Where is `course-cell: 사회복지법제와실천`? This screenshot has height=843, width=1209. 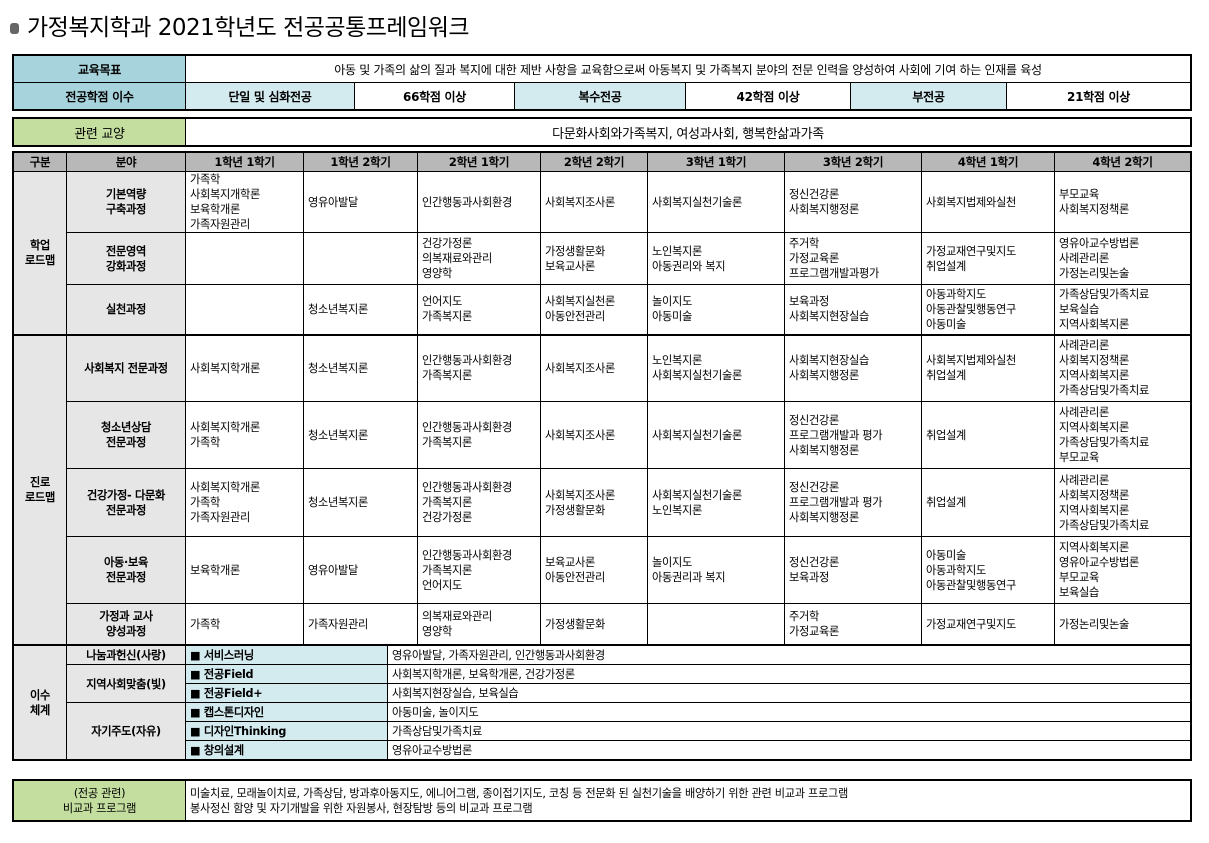 course-cell: 사회복지법제와실천 is located at coordinates (988, 202).